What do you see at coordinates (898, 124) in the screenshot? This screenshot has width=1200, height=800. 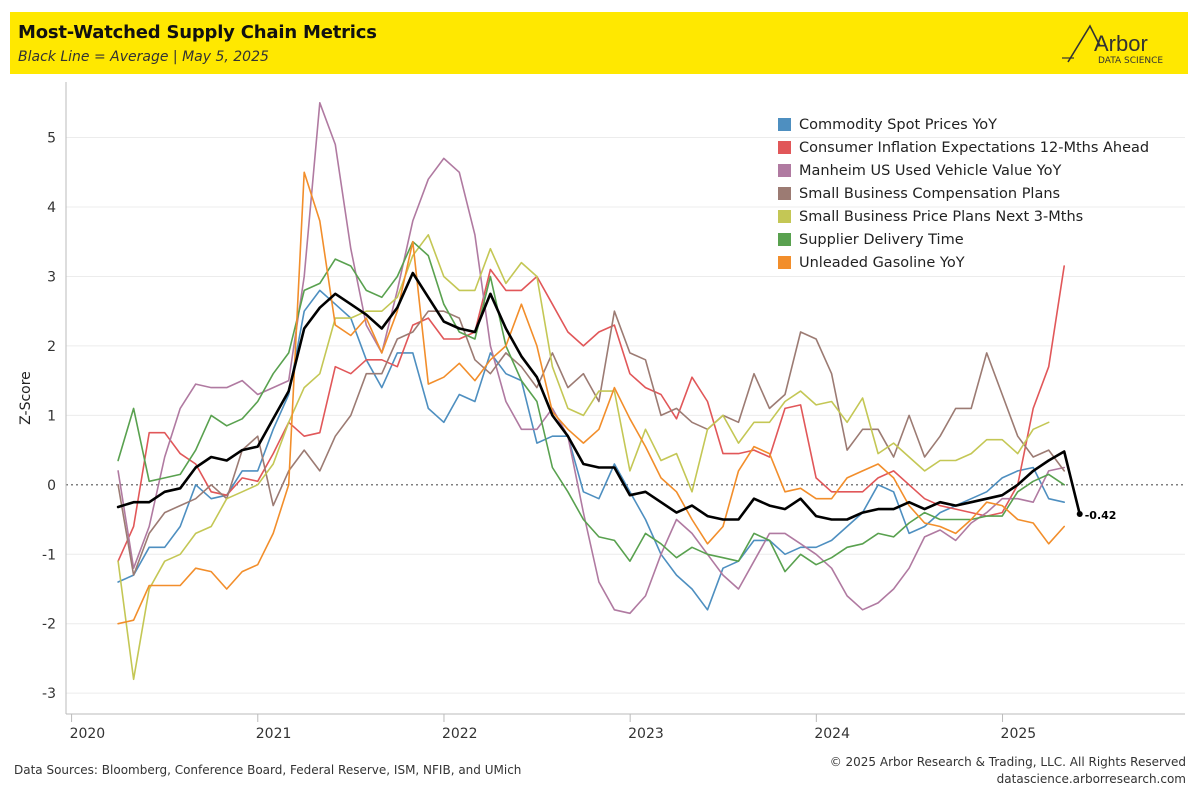 I see `legend-label: Commodity Spot Prices YoY` at bounding box center [898, 124].